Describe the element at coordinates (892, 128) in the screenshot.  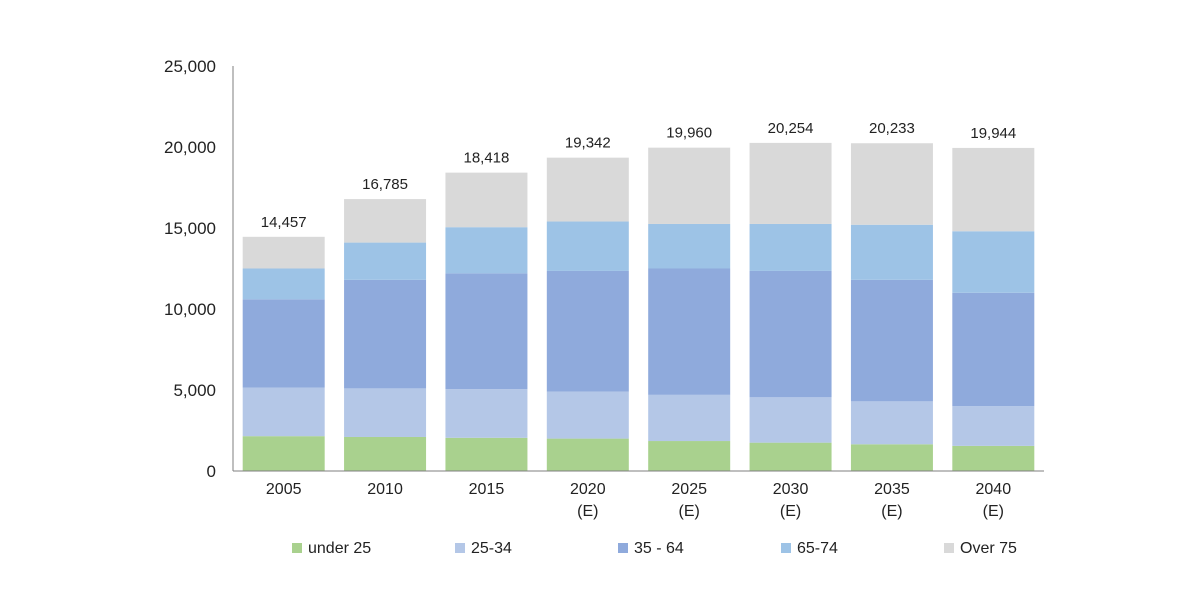
I see `total-label: 20,233` at that location.